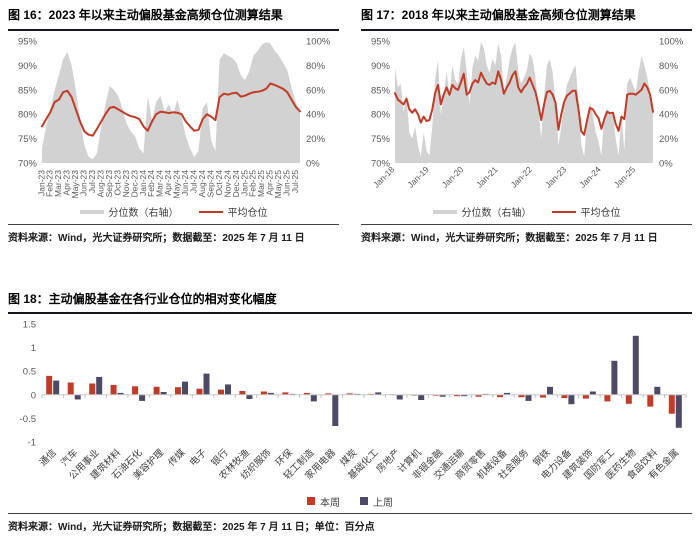 The image size is (700, 545). I want to click on figure-17-source: 资料来源：Wind，光大证券研究所；数据截至：2025 年 7 月 11 日, so click(526, 233).